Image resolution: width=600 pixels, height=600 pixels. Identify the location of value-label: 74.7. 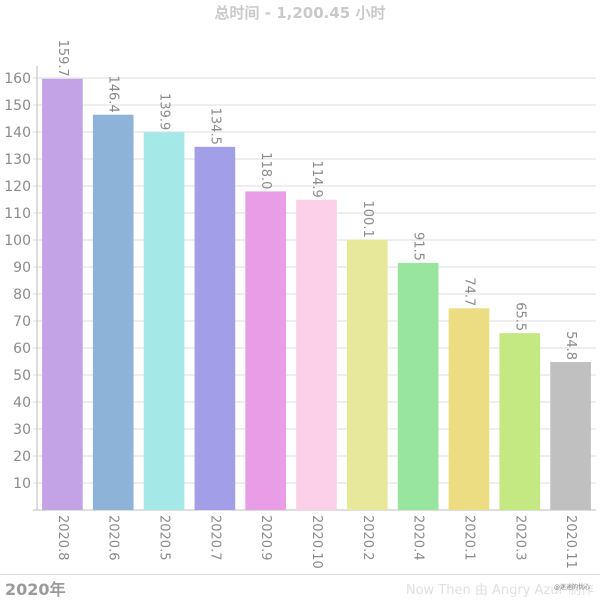
(468, 291).